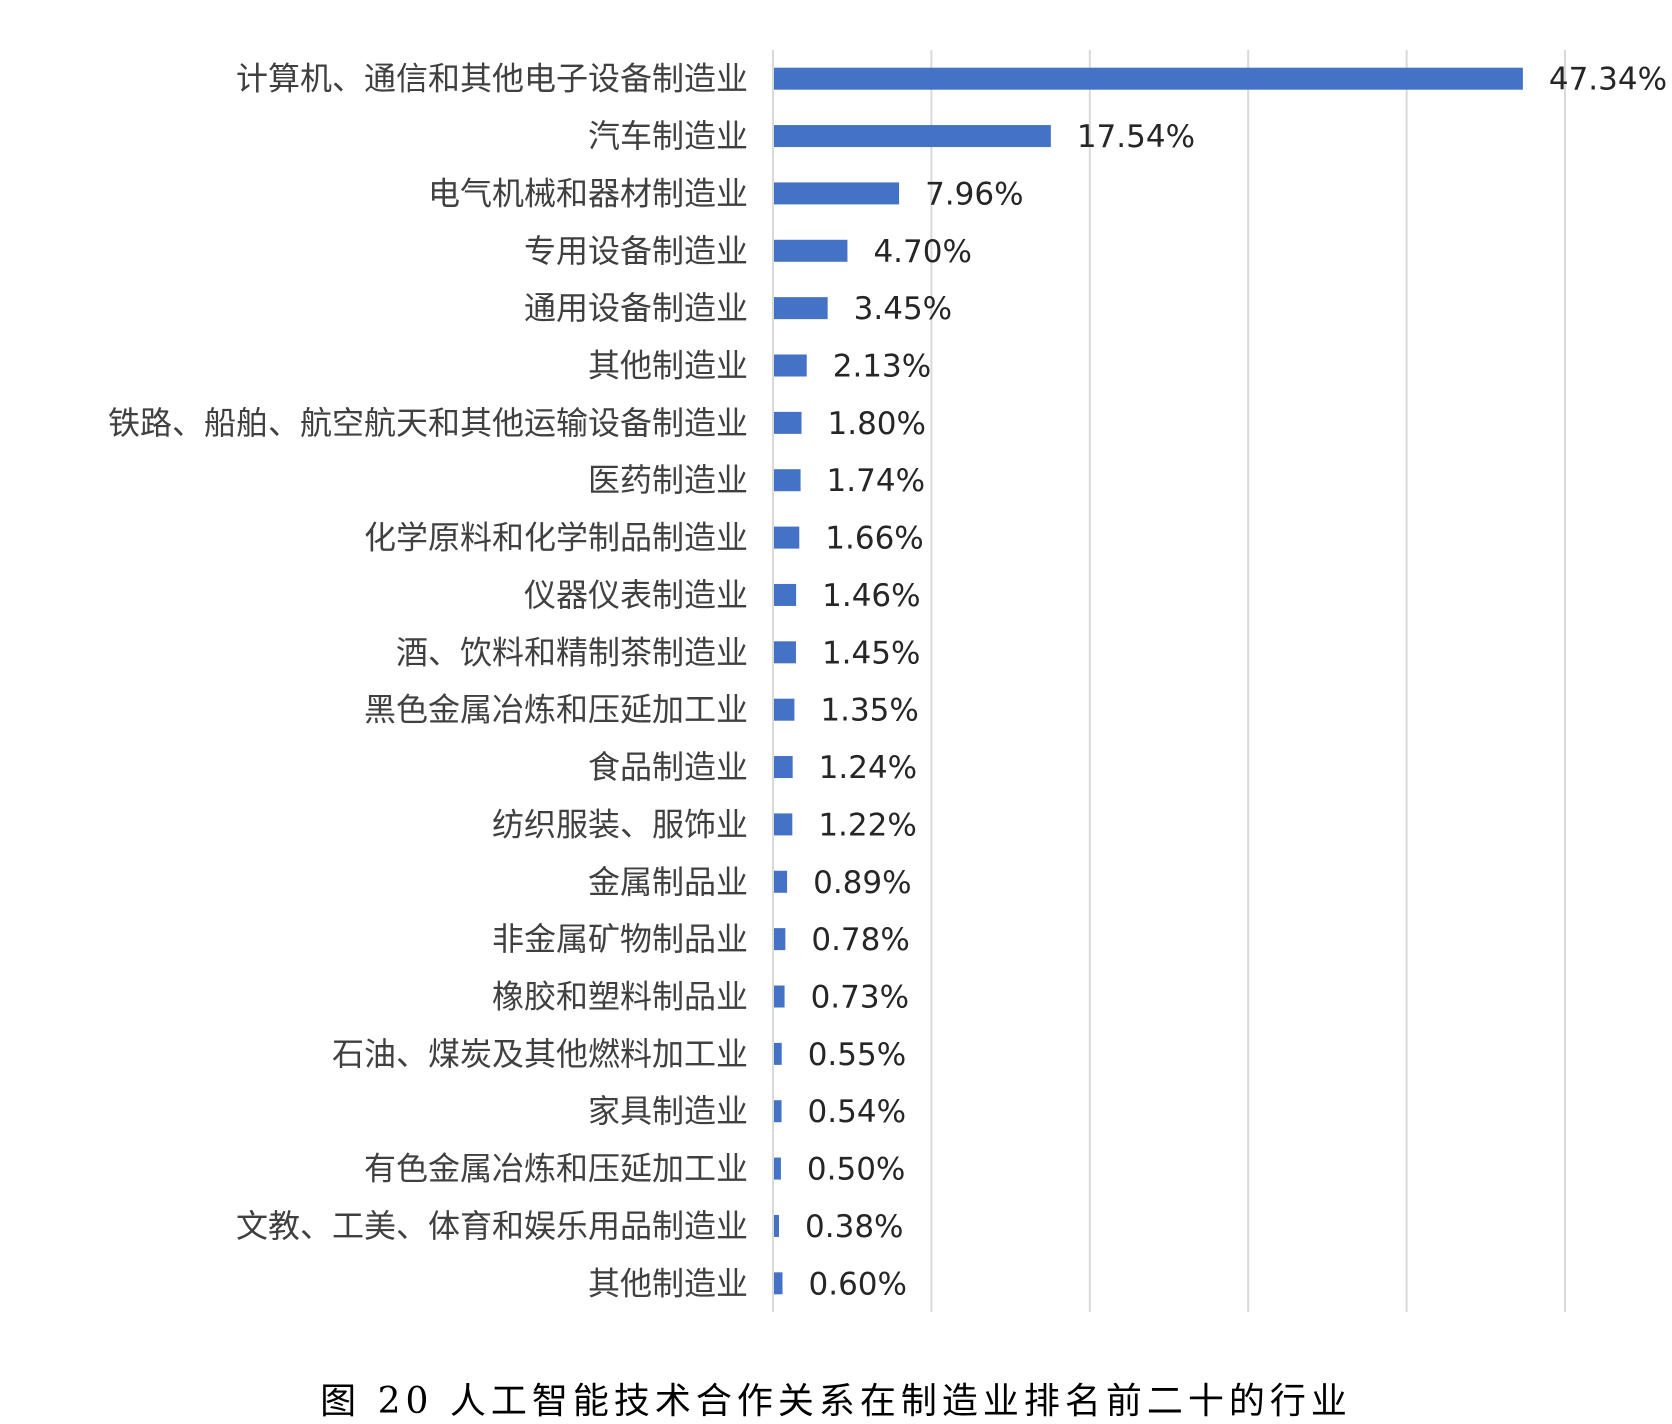 The image size is (1672, 1424). What do you see at coordinates (871, 653) in the screenshot?
I see `data-label: 1.45%` at bounding box center [871, 653].